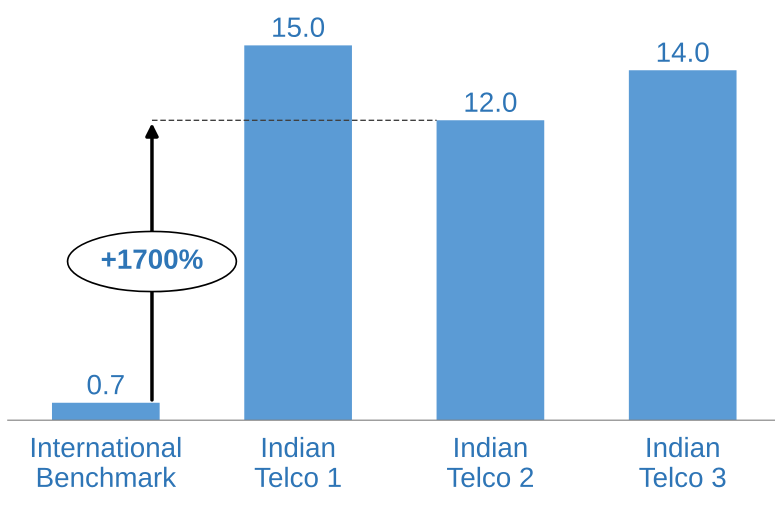 This screenshot has height=522, width=775. What do you see at coordinates (682, 462) in the screenshot?
I see `x-tick-label: Indian Telco 3` at bounding box center [682, 462].